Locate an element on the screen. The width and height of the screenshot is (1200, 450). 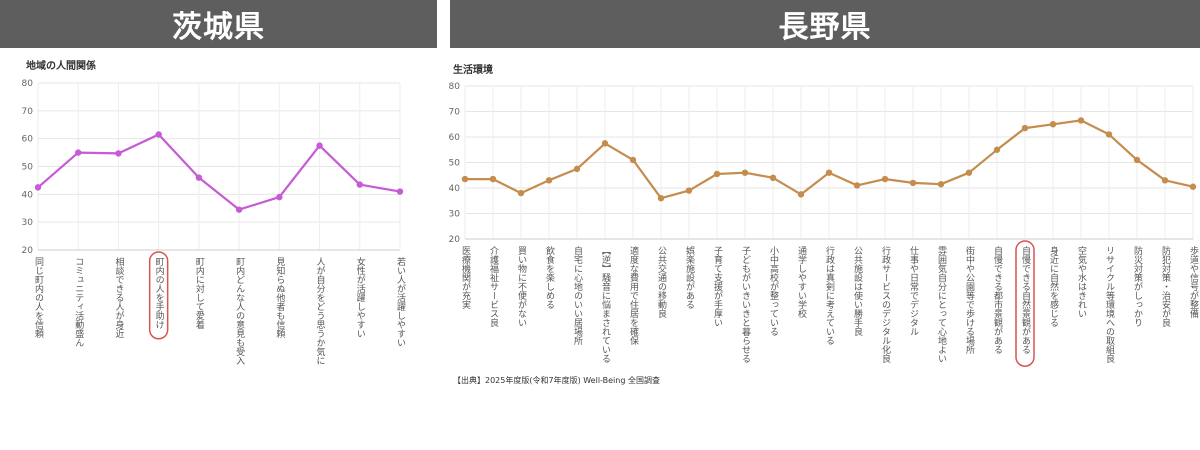
nagano-category-label: 自慢できる都市景観がある is located at coordinates (997, 299).